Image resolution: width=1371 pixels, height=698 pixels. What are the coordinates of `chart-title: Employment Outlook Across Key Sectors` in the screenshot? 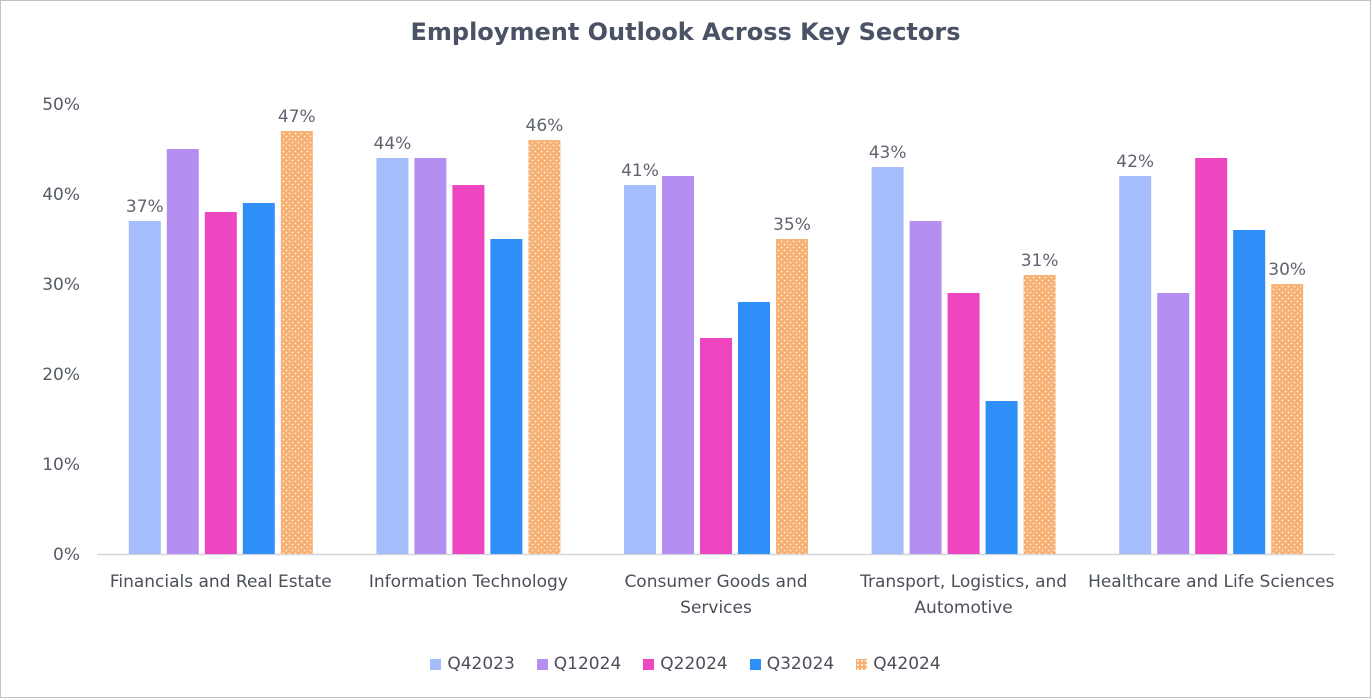 It's located at (685, 32).